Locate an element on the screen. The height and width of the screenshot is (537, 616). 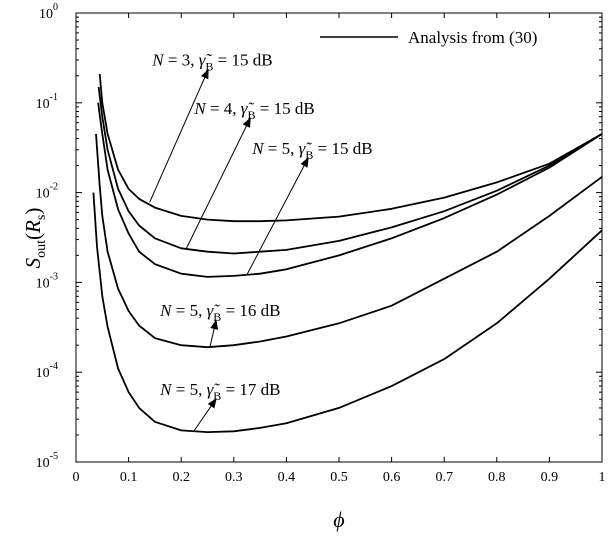
y-tick-label: 10⁻⁵ is located at coordinates (47, 461).